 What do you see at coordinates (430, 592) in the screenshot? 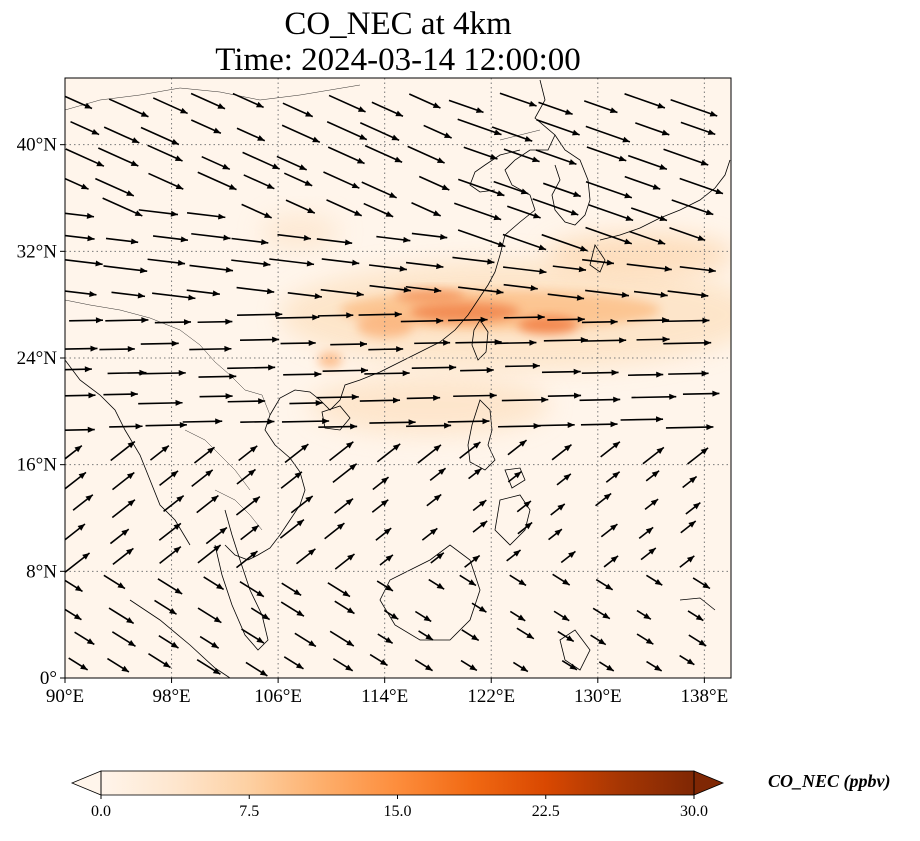
I see `coastline-borneo` at bounding box center [430, 592].